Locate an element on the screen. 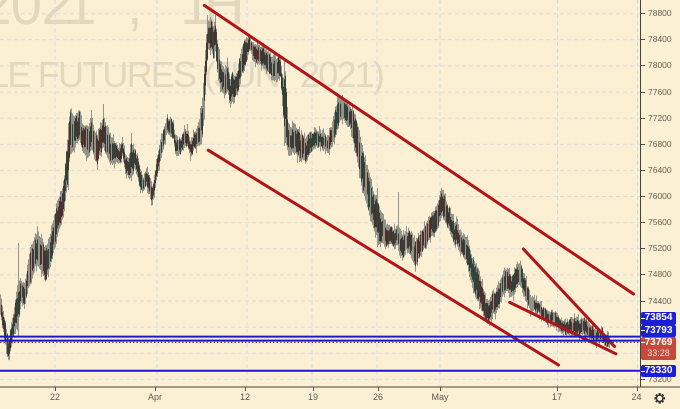 The height and width of the screenshot is (409, 680). svg-text: 2021) is located at coordinates (341, 74).